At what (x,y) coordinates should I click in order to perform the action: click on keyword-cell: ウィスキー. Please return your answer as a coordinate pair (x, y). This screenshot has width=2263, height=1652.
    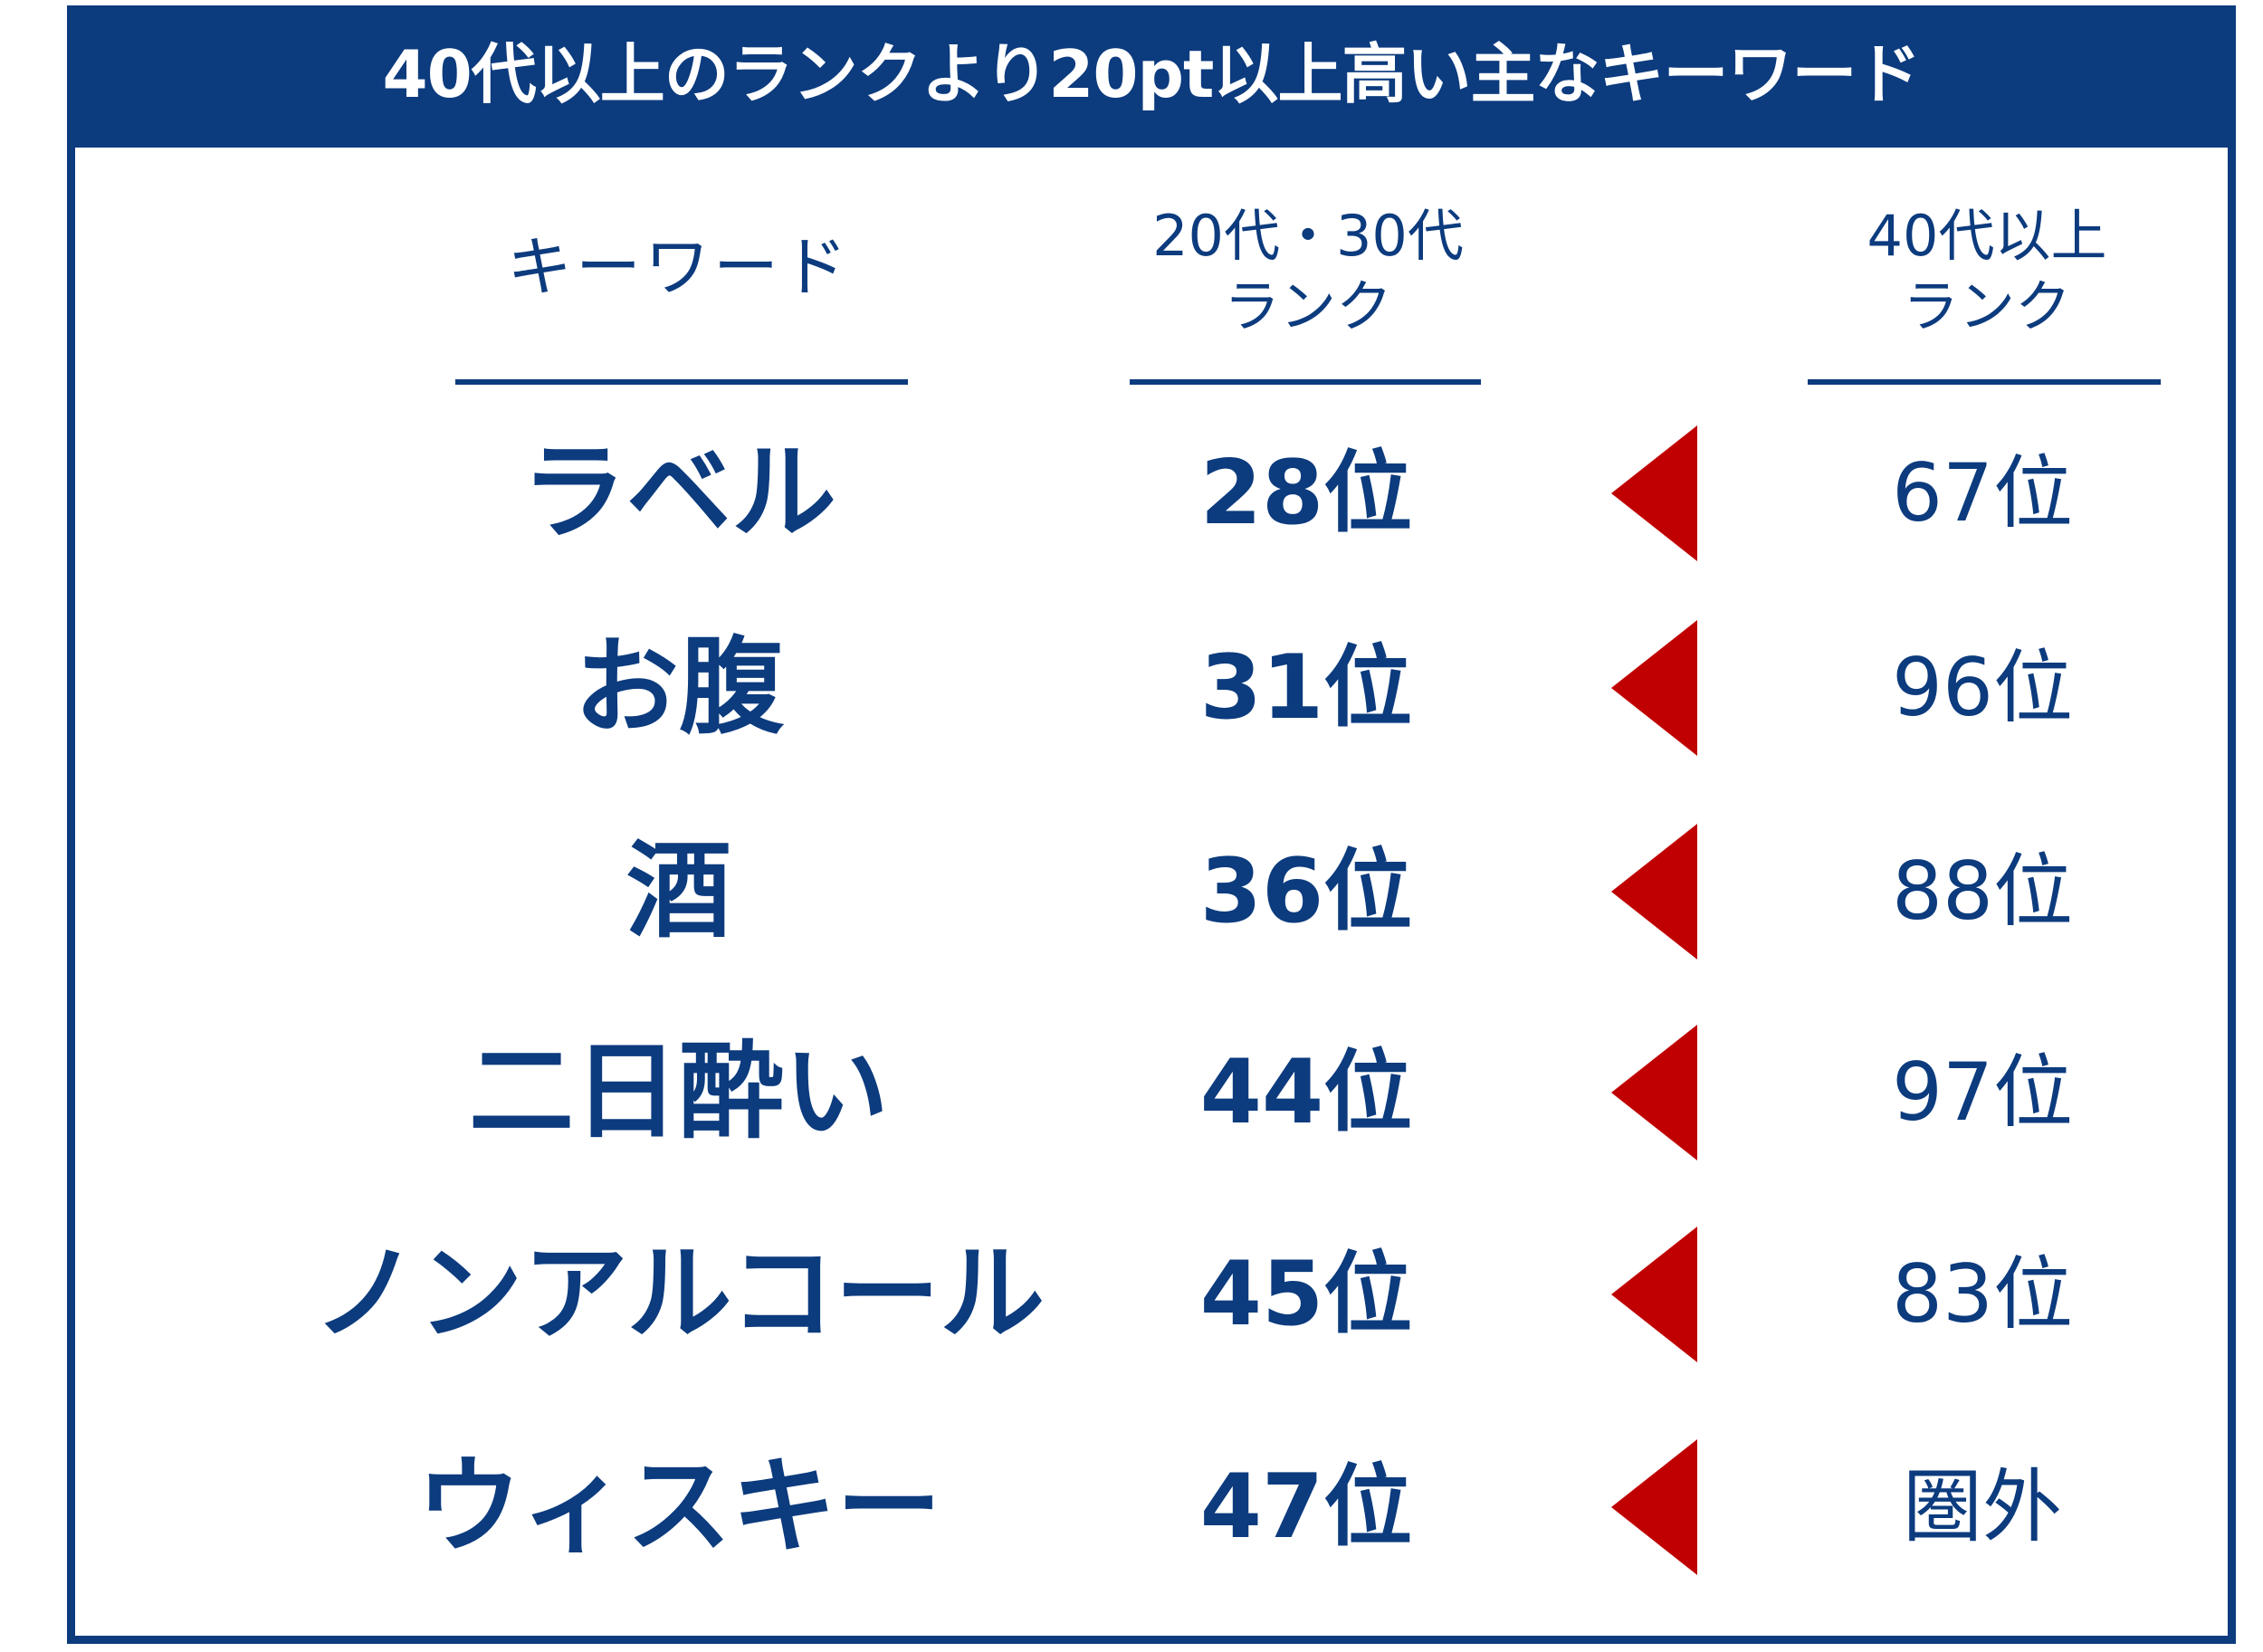
    Looking at the image, I should click on (678, 1507).